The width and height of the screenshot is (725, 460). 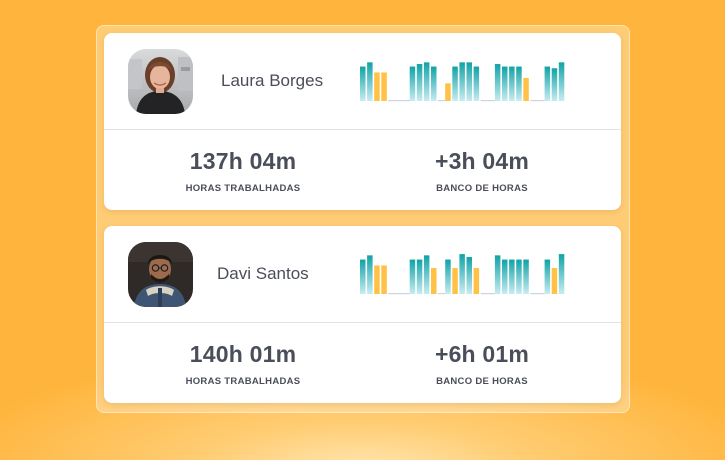 I want to click on hours-worked-value: 137h 04m, so click(x=243, y=161).